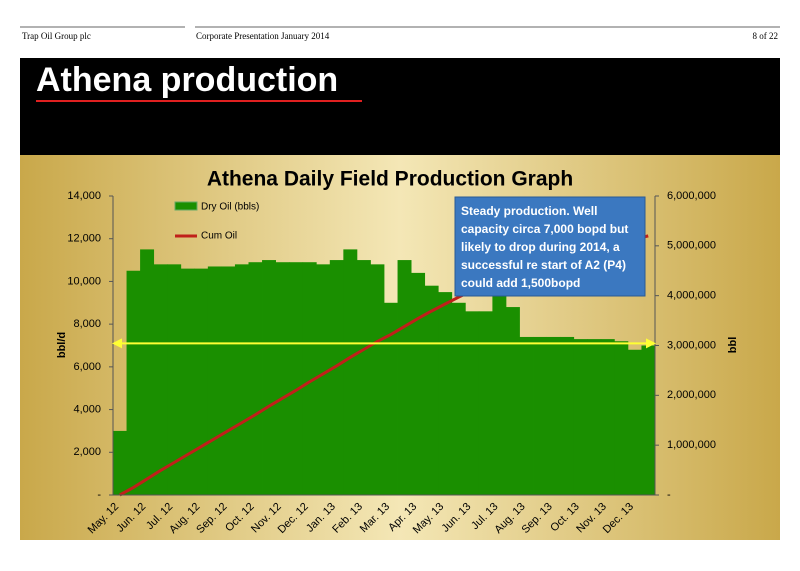  I want to click on y2-tick-label: 6,000,000, so click(691, 196).